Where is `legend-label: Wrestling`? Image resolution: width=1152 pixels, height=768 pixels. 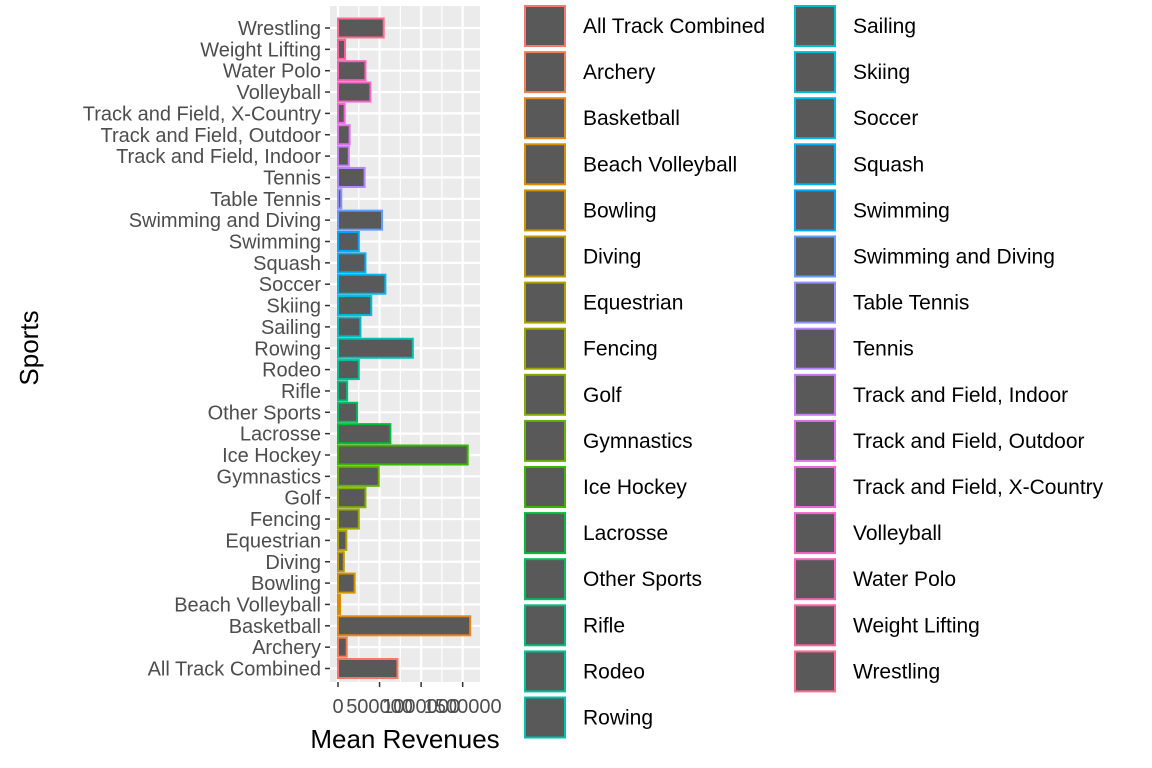
legend-label: Wrestling is located at coordinates (896, 671).